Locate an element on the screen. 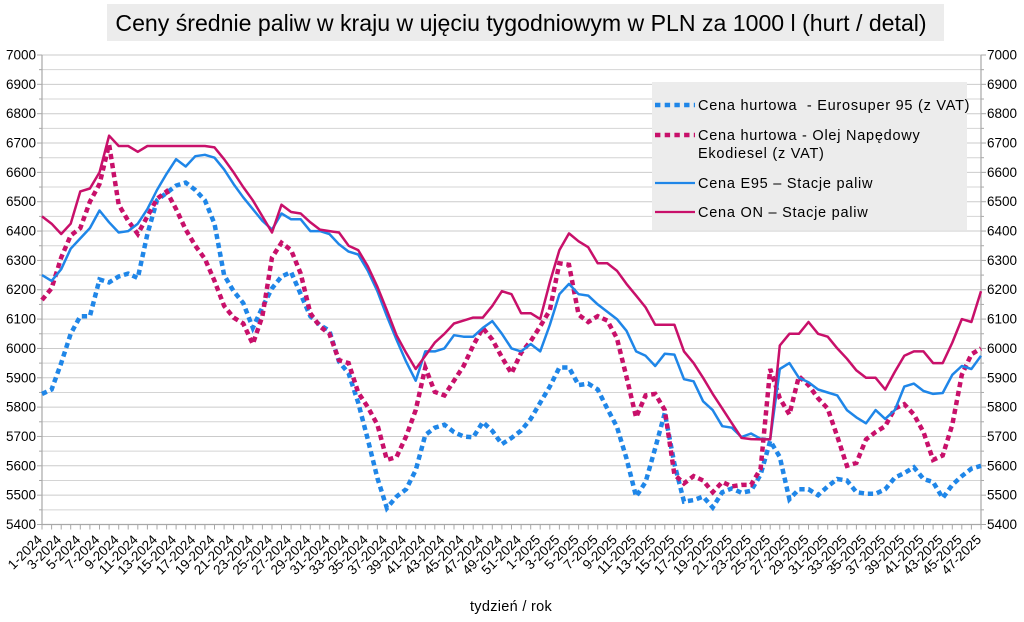 The width and height of the screenshot is (1024, 622). svg-text: Cena hurtowa - Olej Napędowy is located at coordinates (809, 136).